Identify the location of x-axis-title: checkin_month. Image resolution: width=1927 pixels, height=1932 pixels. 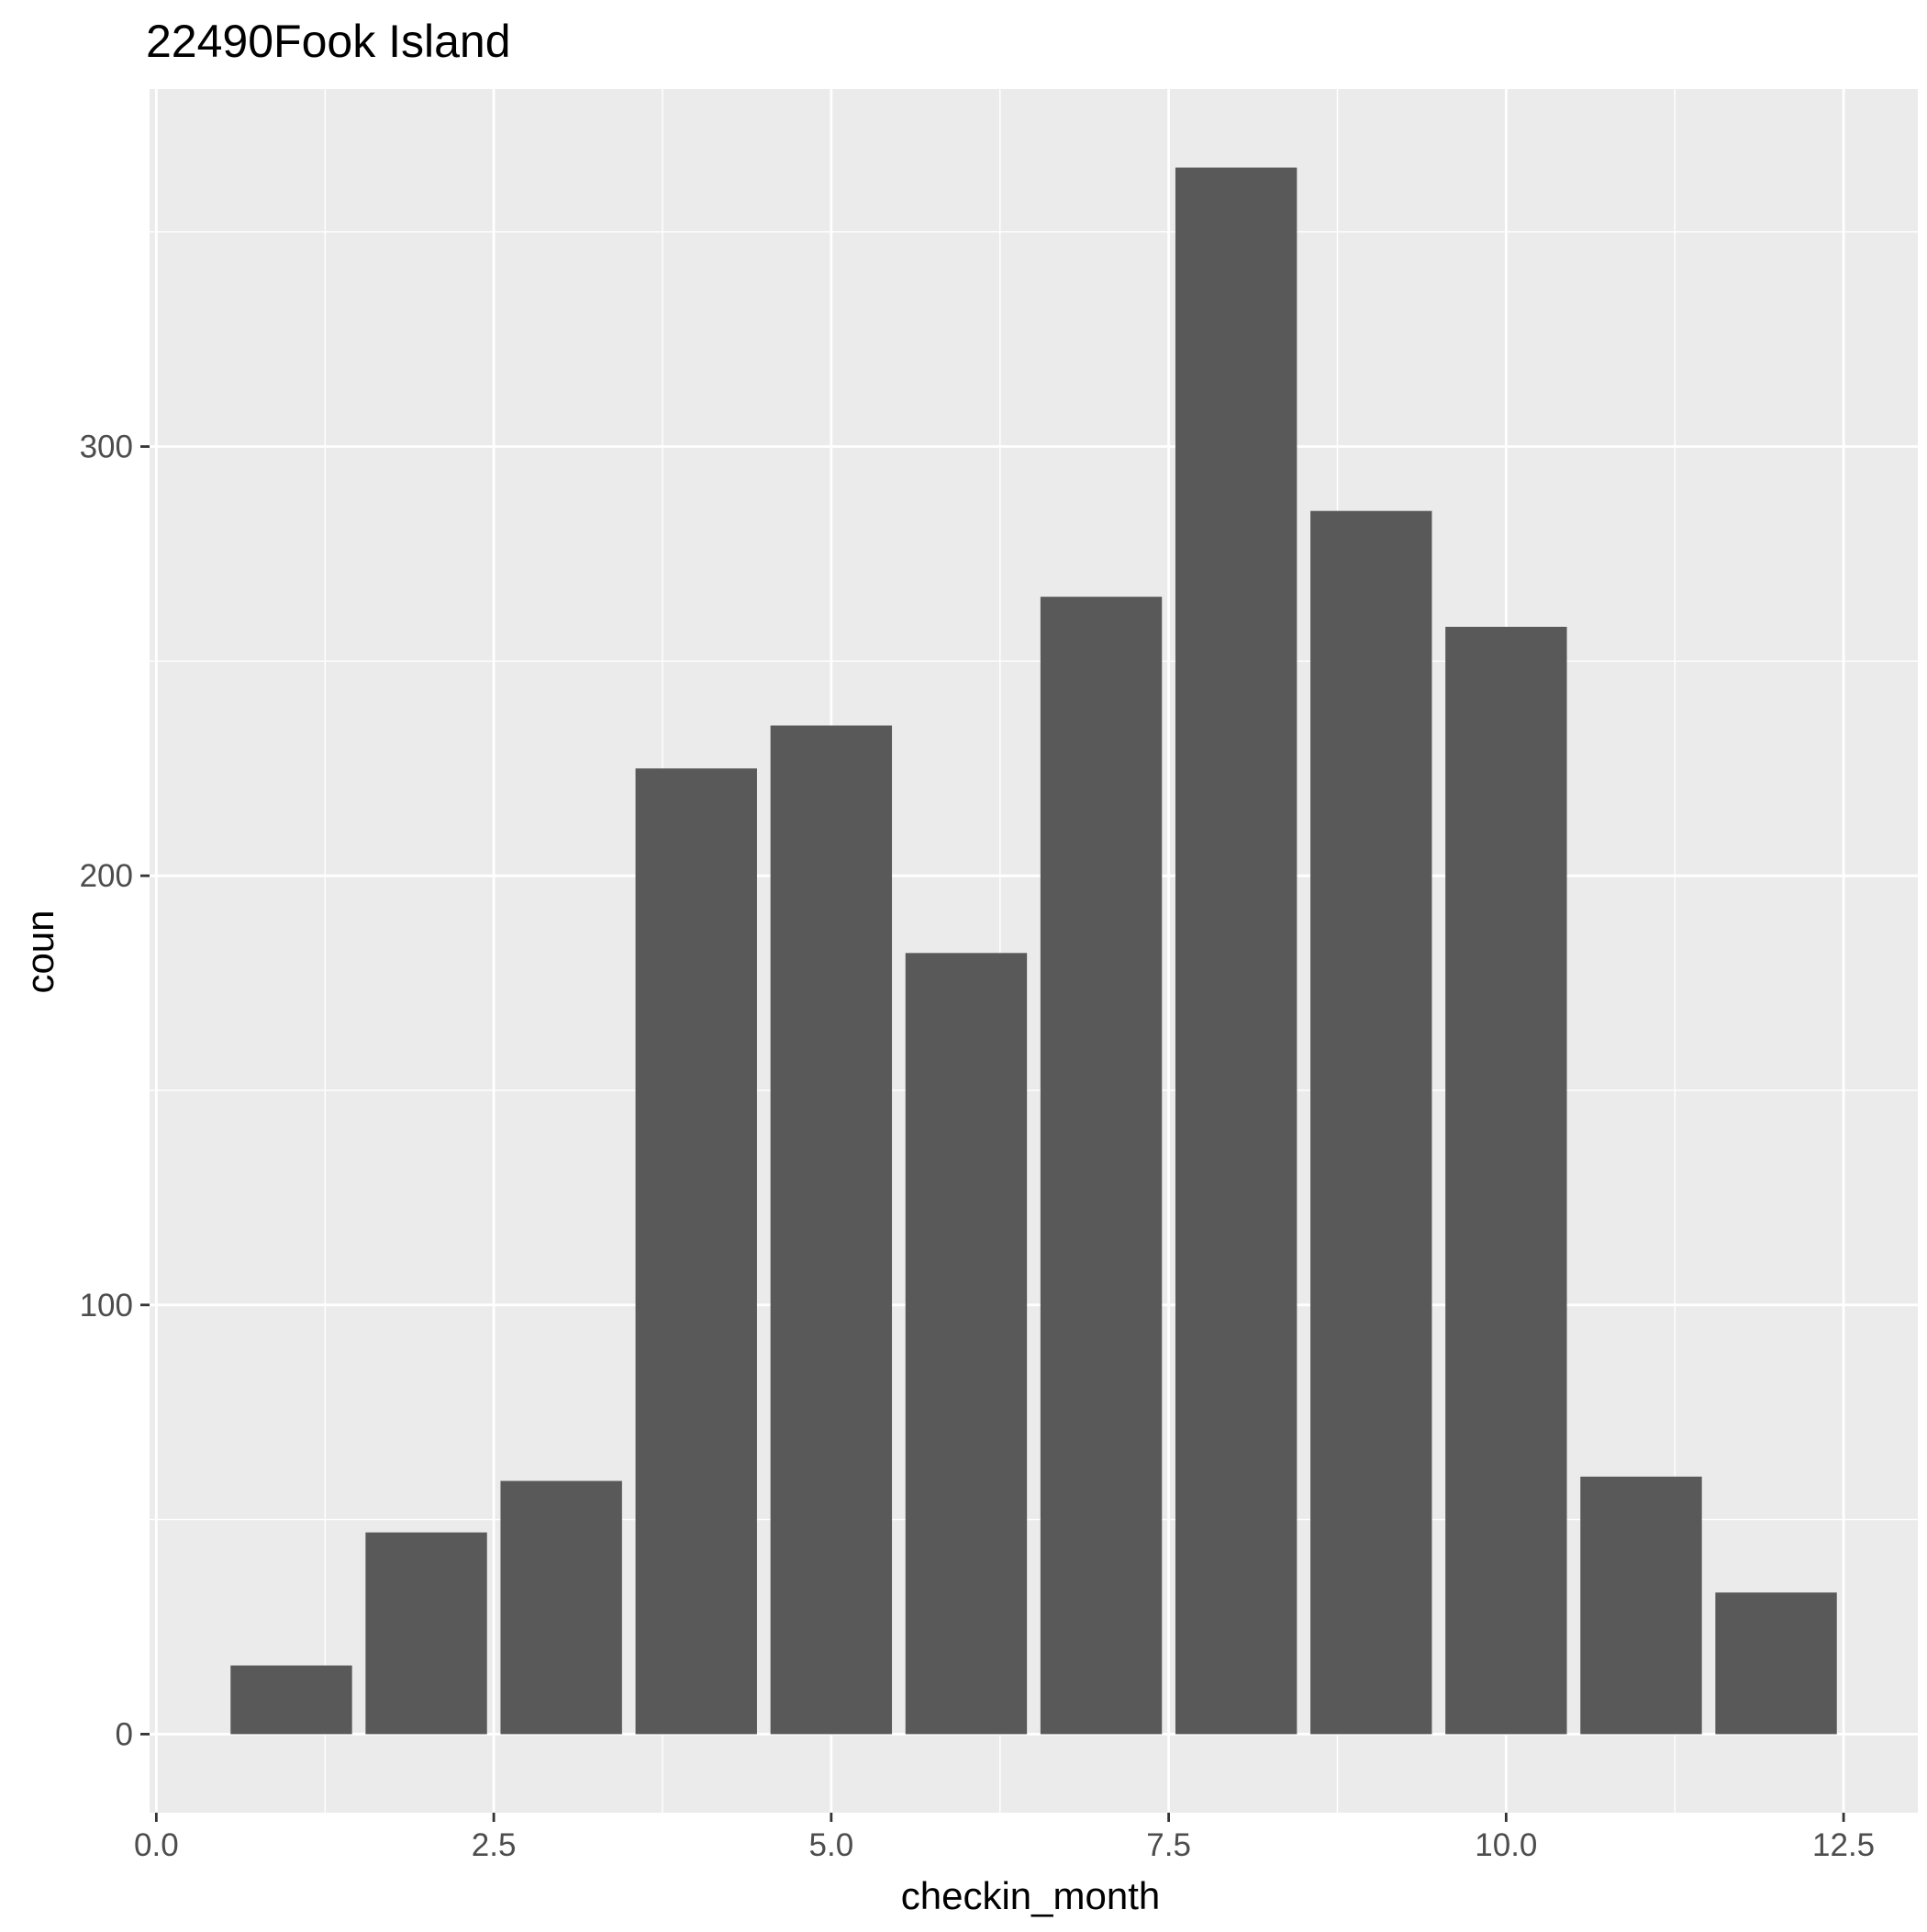
(1031, 1895).